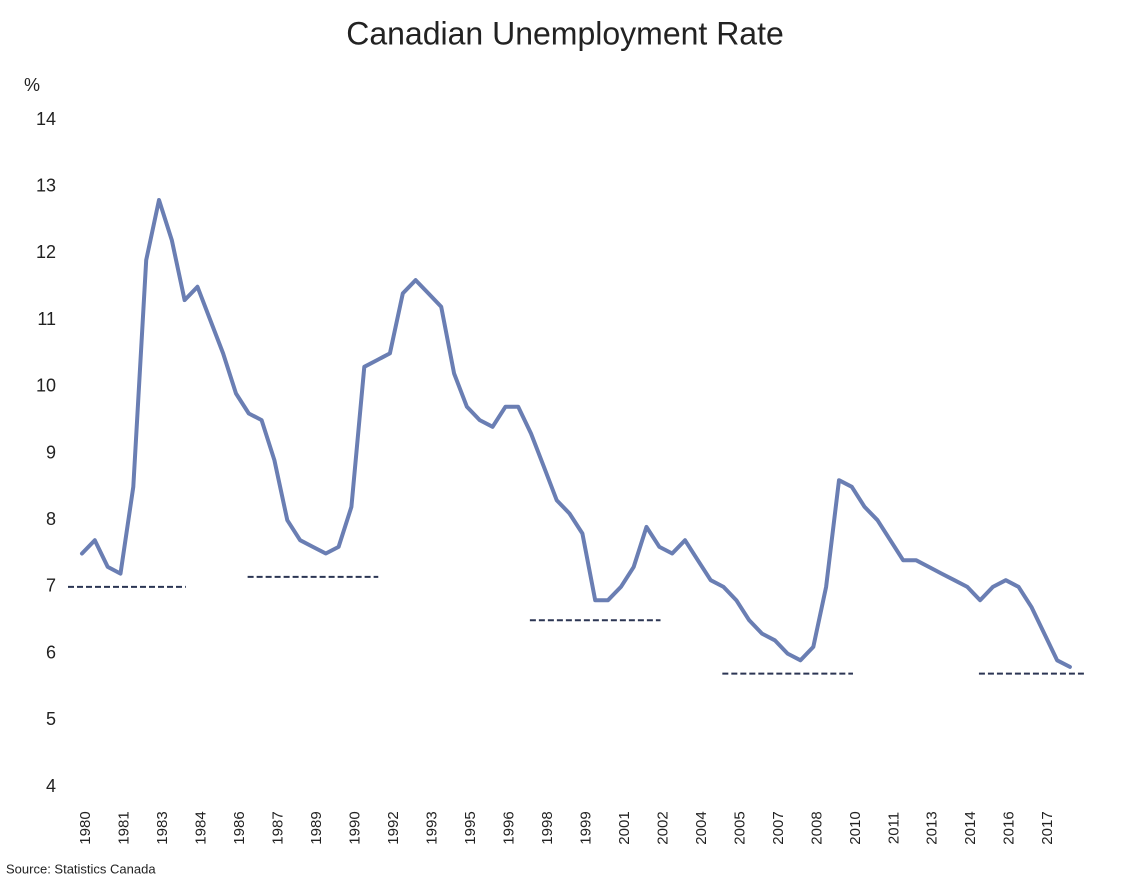 The width and height of the screenshot is (1127, 888). What do you see at coordinates (46, 252) in the screenshot?
I see `y-tick-label: 12` at bounding box center [46, 252].